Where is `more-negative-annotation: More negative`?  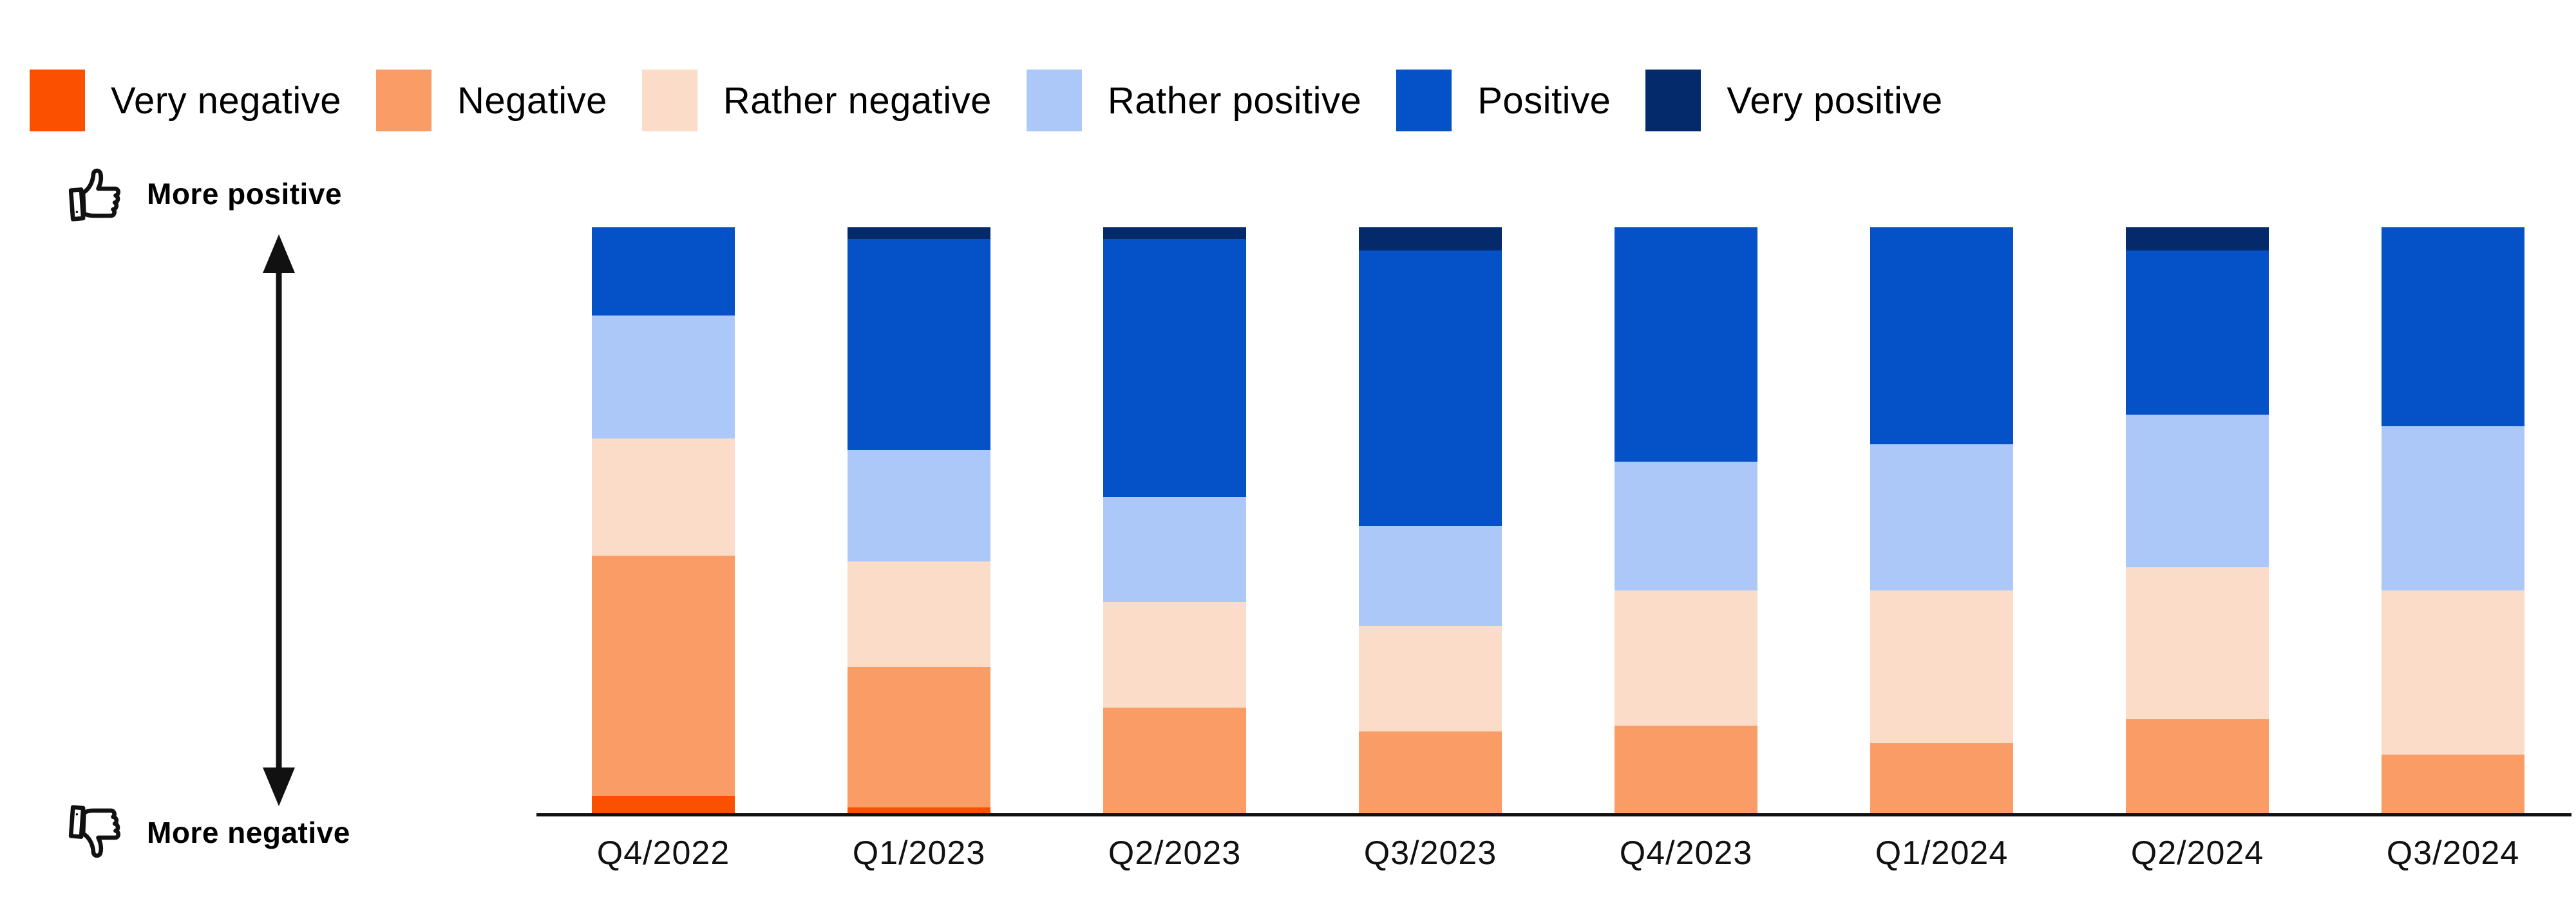
more-negative-annotation: More negative is located at coordinates (206, 832).